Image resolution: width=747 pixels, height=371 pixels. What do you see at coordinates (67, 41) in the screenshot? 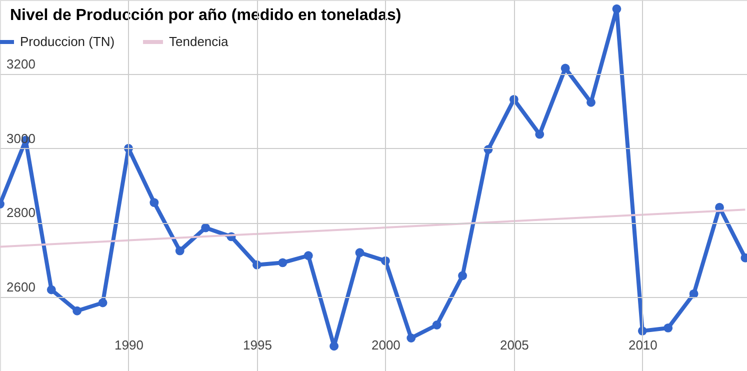
I see `legend-label: Produccion (TN)` at bounding box center [67, 41].